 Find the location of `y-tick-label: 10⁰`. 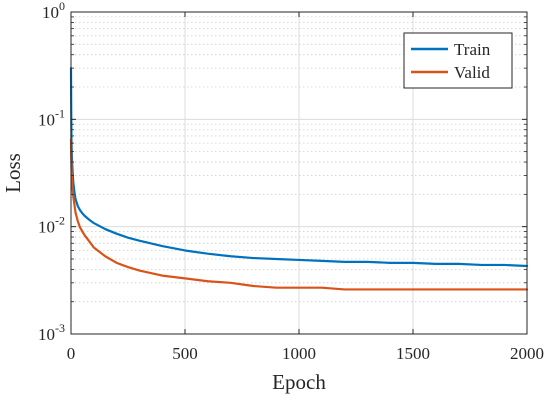

y-tick-label: 10⁰ is located at coordinates (53, 11).